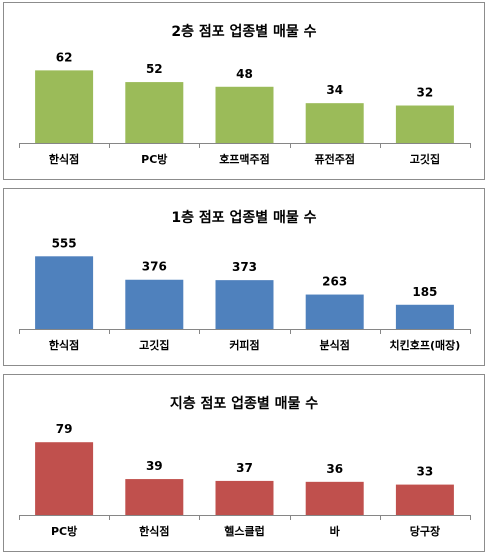 The image size is (490, 559). What do you see at coordinates (244, 74) in the screenshot?
I see `data-label: 48` at bounding box center [244, 74].